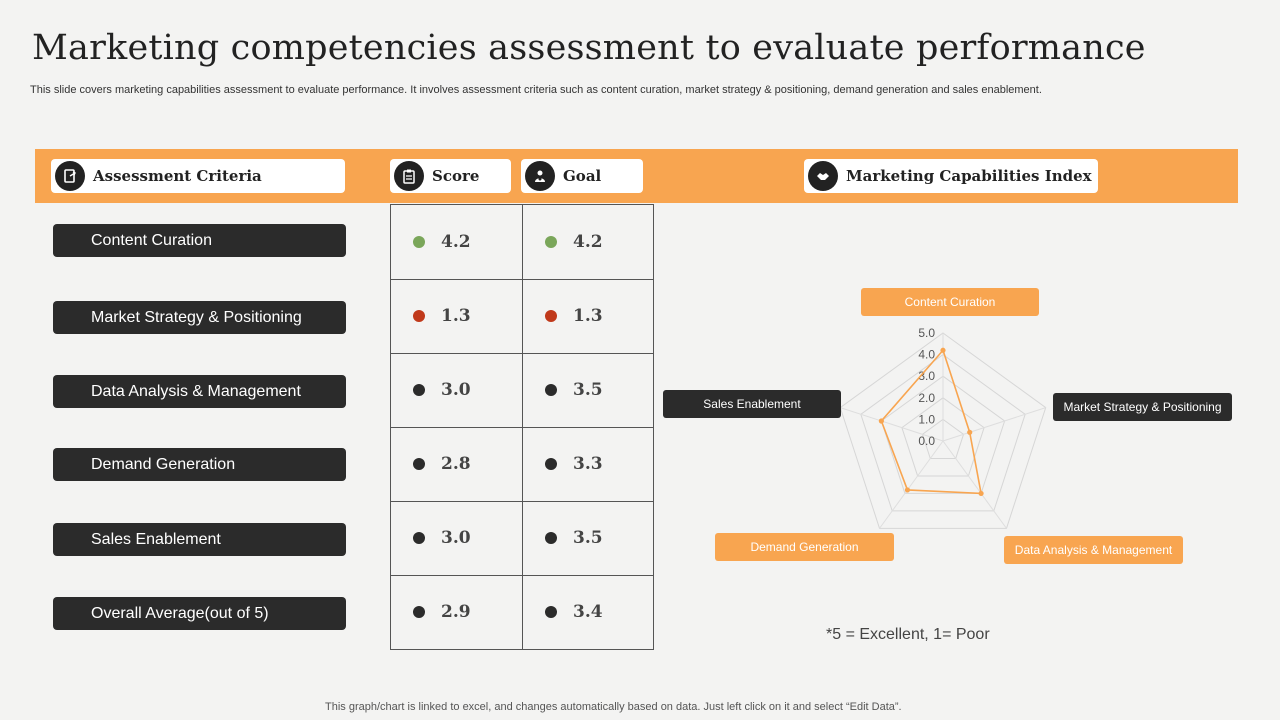  I want to click on score-cell: 2.9, so click(456, 612).